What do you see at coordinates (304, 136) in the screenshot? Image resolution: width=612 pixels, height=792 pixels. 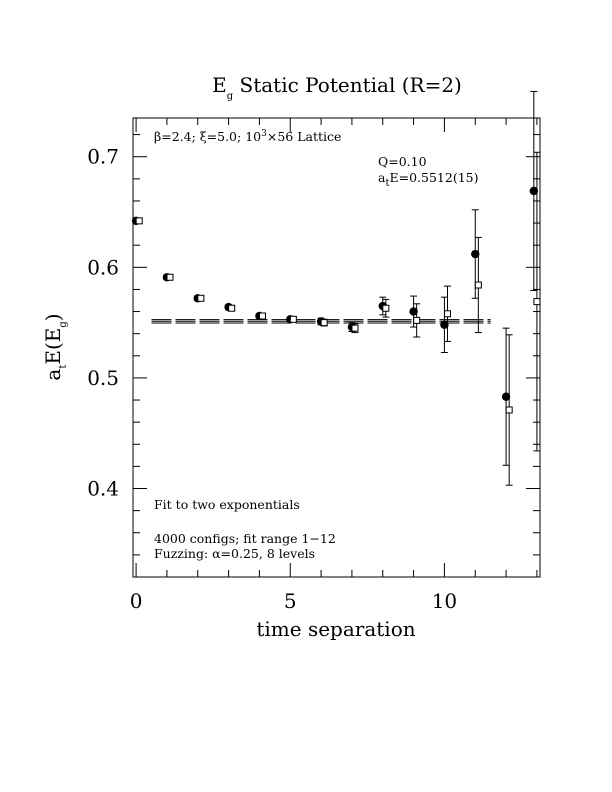 I see `lattice-rest: ×56 Lattice` at bounding box center [304, 136].